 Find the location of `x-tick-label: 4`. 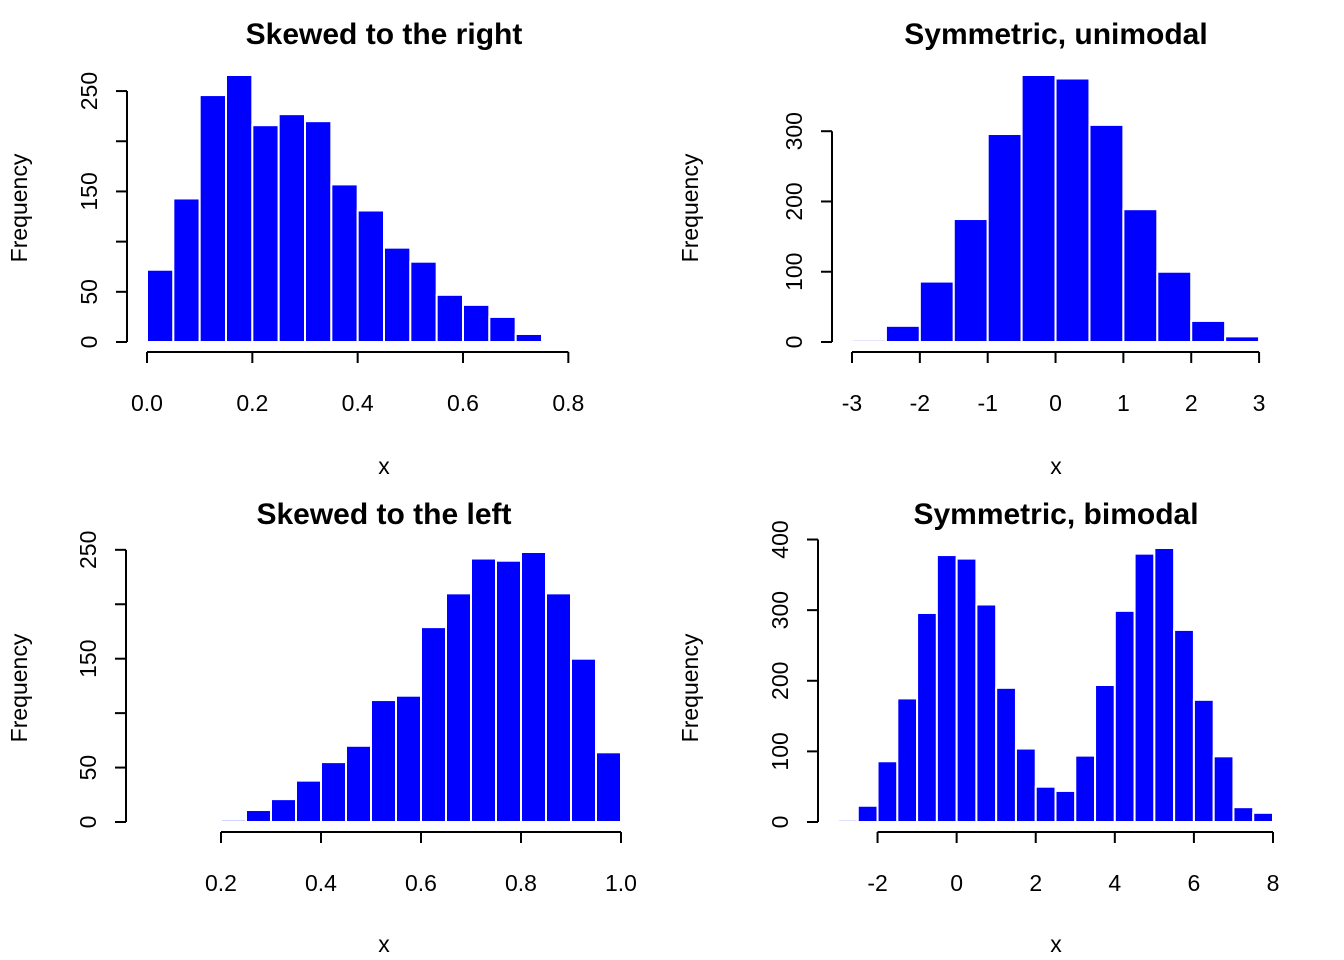

x-tick-label: 4 is located at coordinates (1114, 883).